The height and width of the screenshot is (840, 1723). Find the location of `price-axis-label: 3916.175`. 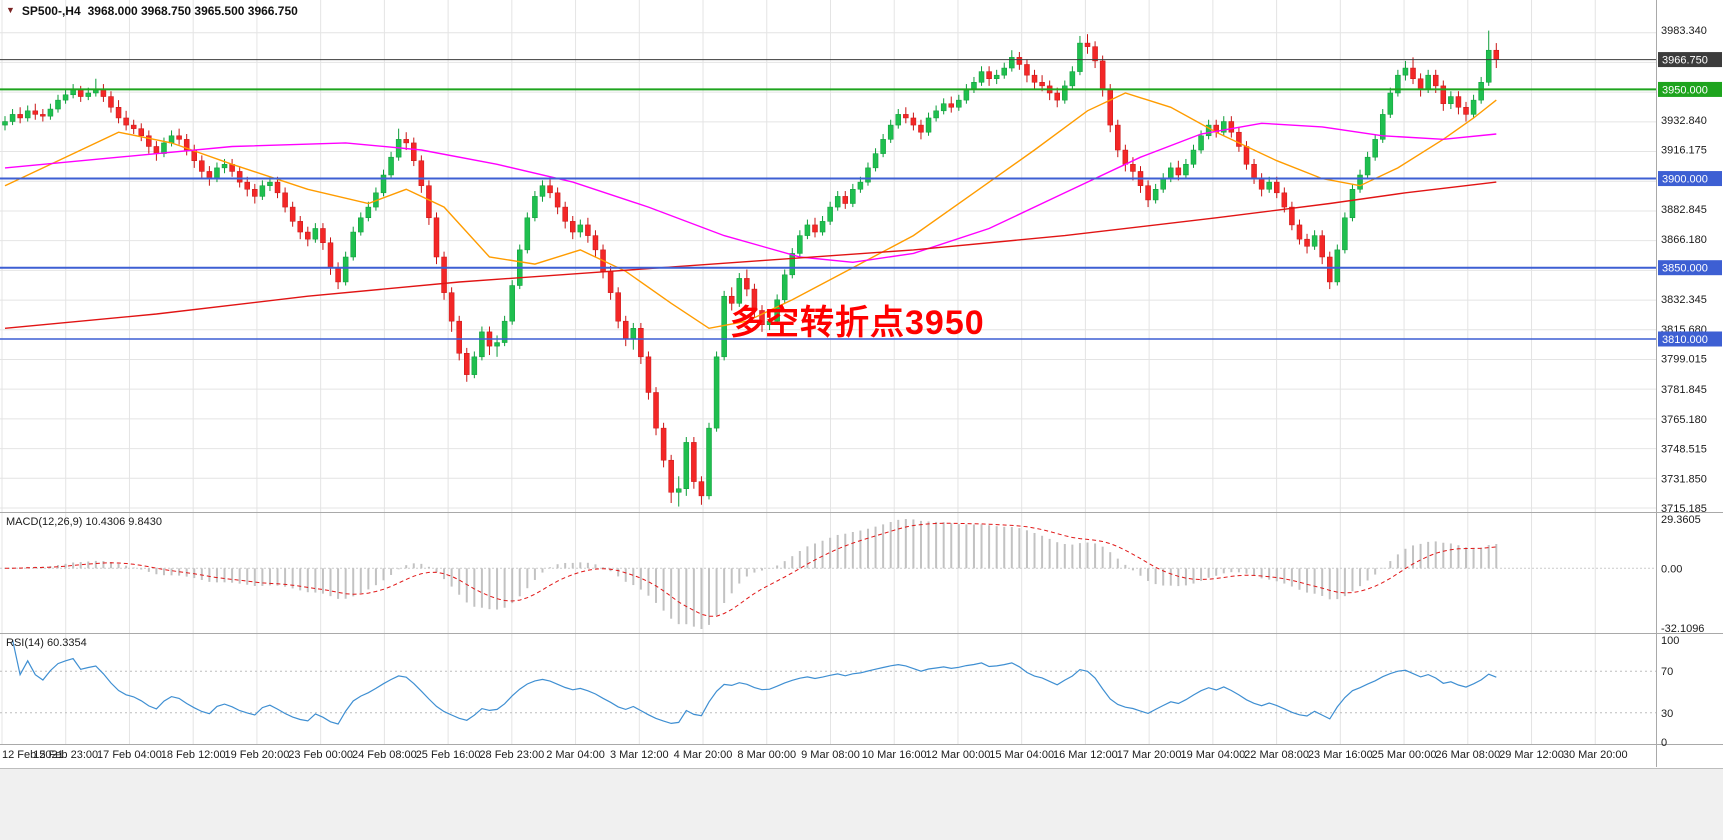

price-axis-label: 3916.175 is located at coordinates (1684, 151).